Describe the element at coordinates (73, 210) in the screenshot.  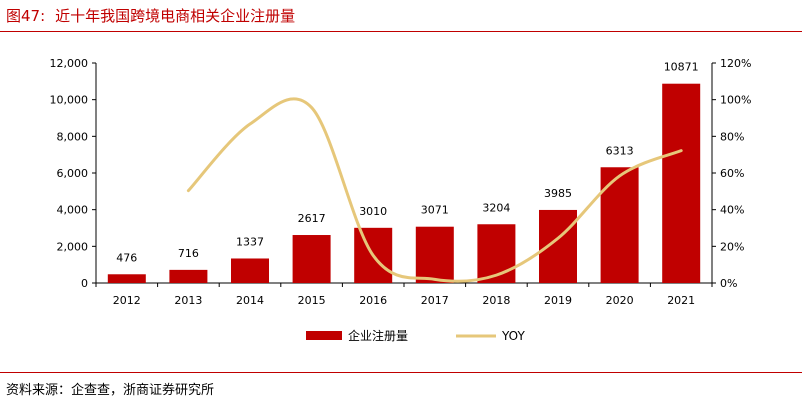
I see `y-left-tick-label: 4,000` at that location.